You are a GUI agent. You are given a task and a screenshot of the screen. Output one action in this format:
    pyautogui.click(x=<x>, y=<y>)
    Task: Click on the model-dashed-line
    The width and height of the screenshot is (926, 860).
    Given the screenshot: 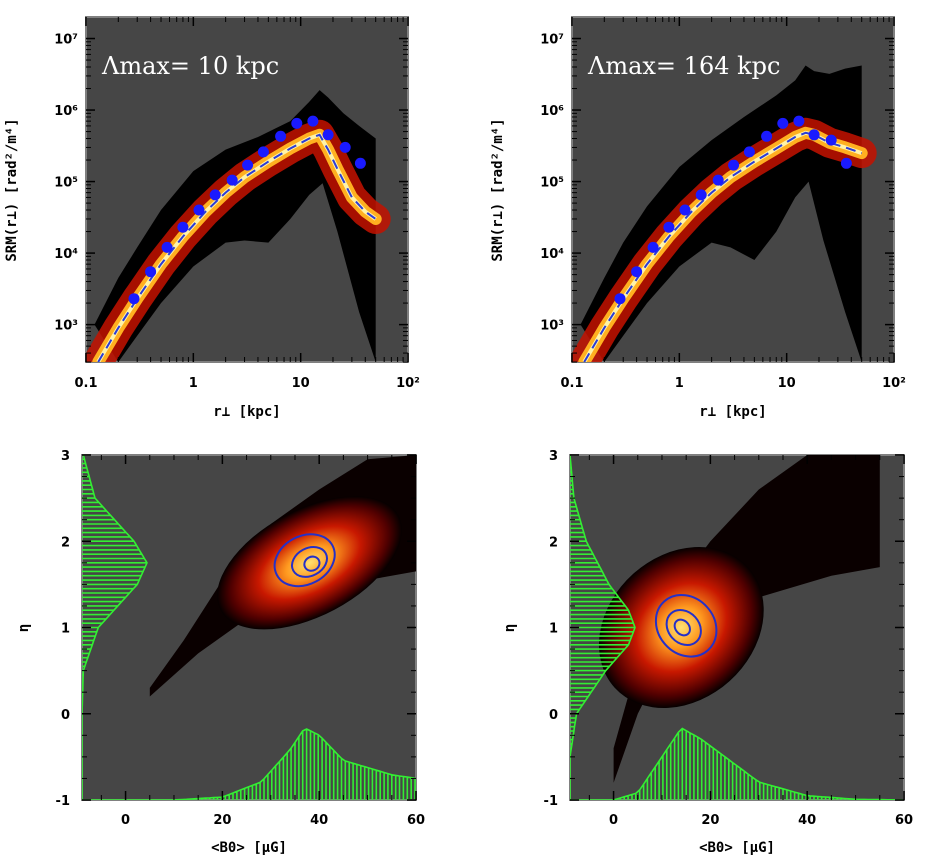 What is the action you would take?
    pyautogui.click(x=723, y=246)
    